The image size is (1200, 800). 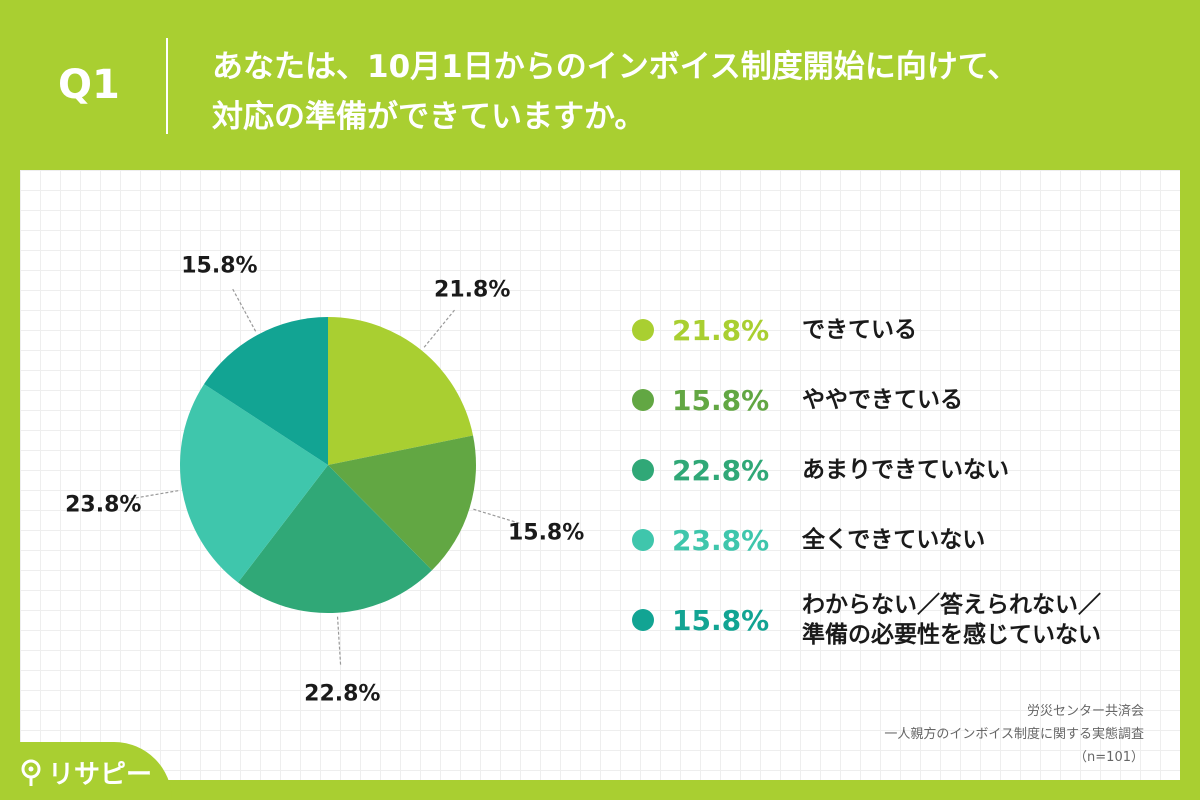 I want to click on brand-tab, so click(x=86, y=771).